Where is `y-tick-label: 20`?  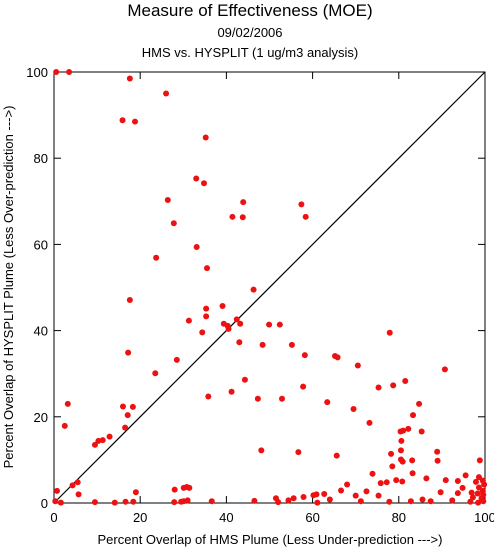
y-tick-label: 20 is located at coordinates (41, 417).